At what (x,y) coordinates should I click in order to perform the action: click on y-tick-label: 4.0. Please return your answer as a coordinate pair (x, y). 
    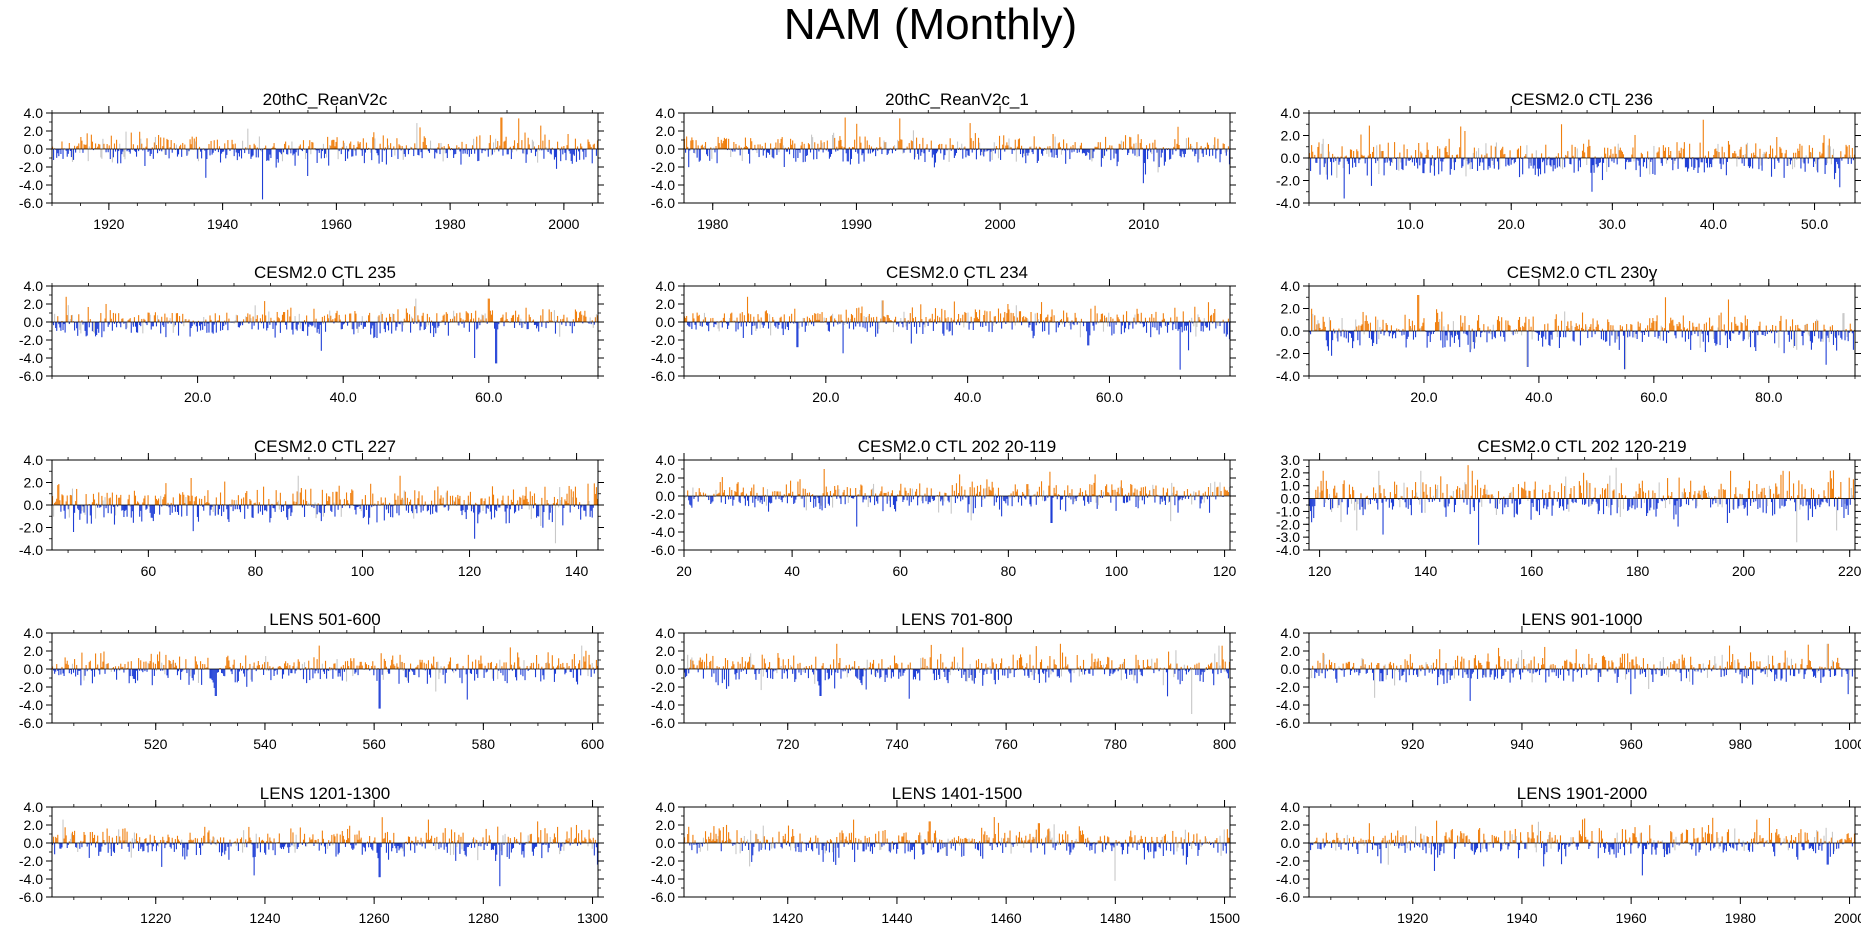
    Looking at the image, I should click on (34, 460).